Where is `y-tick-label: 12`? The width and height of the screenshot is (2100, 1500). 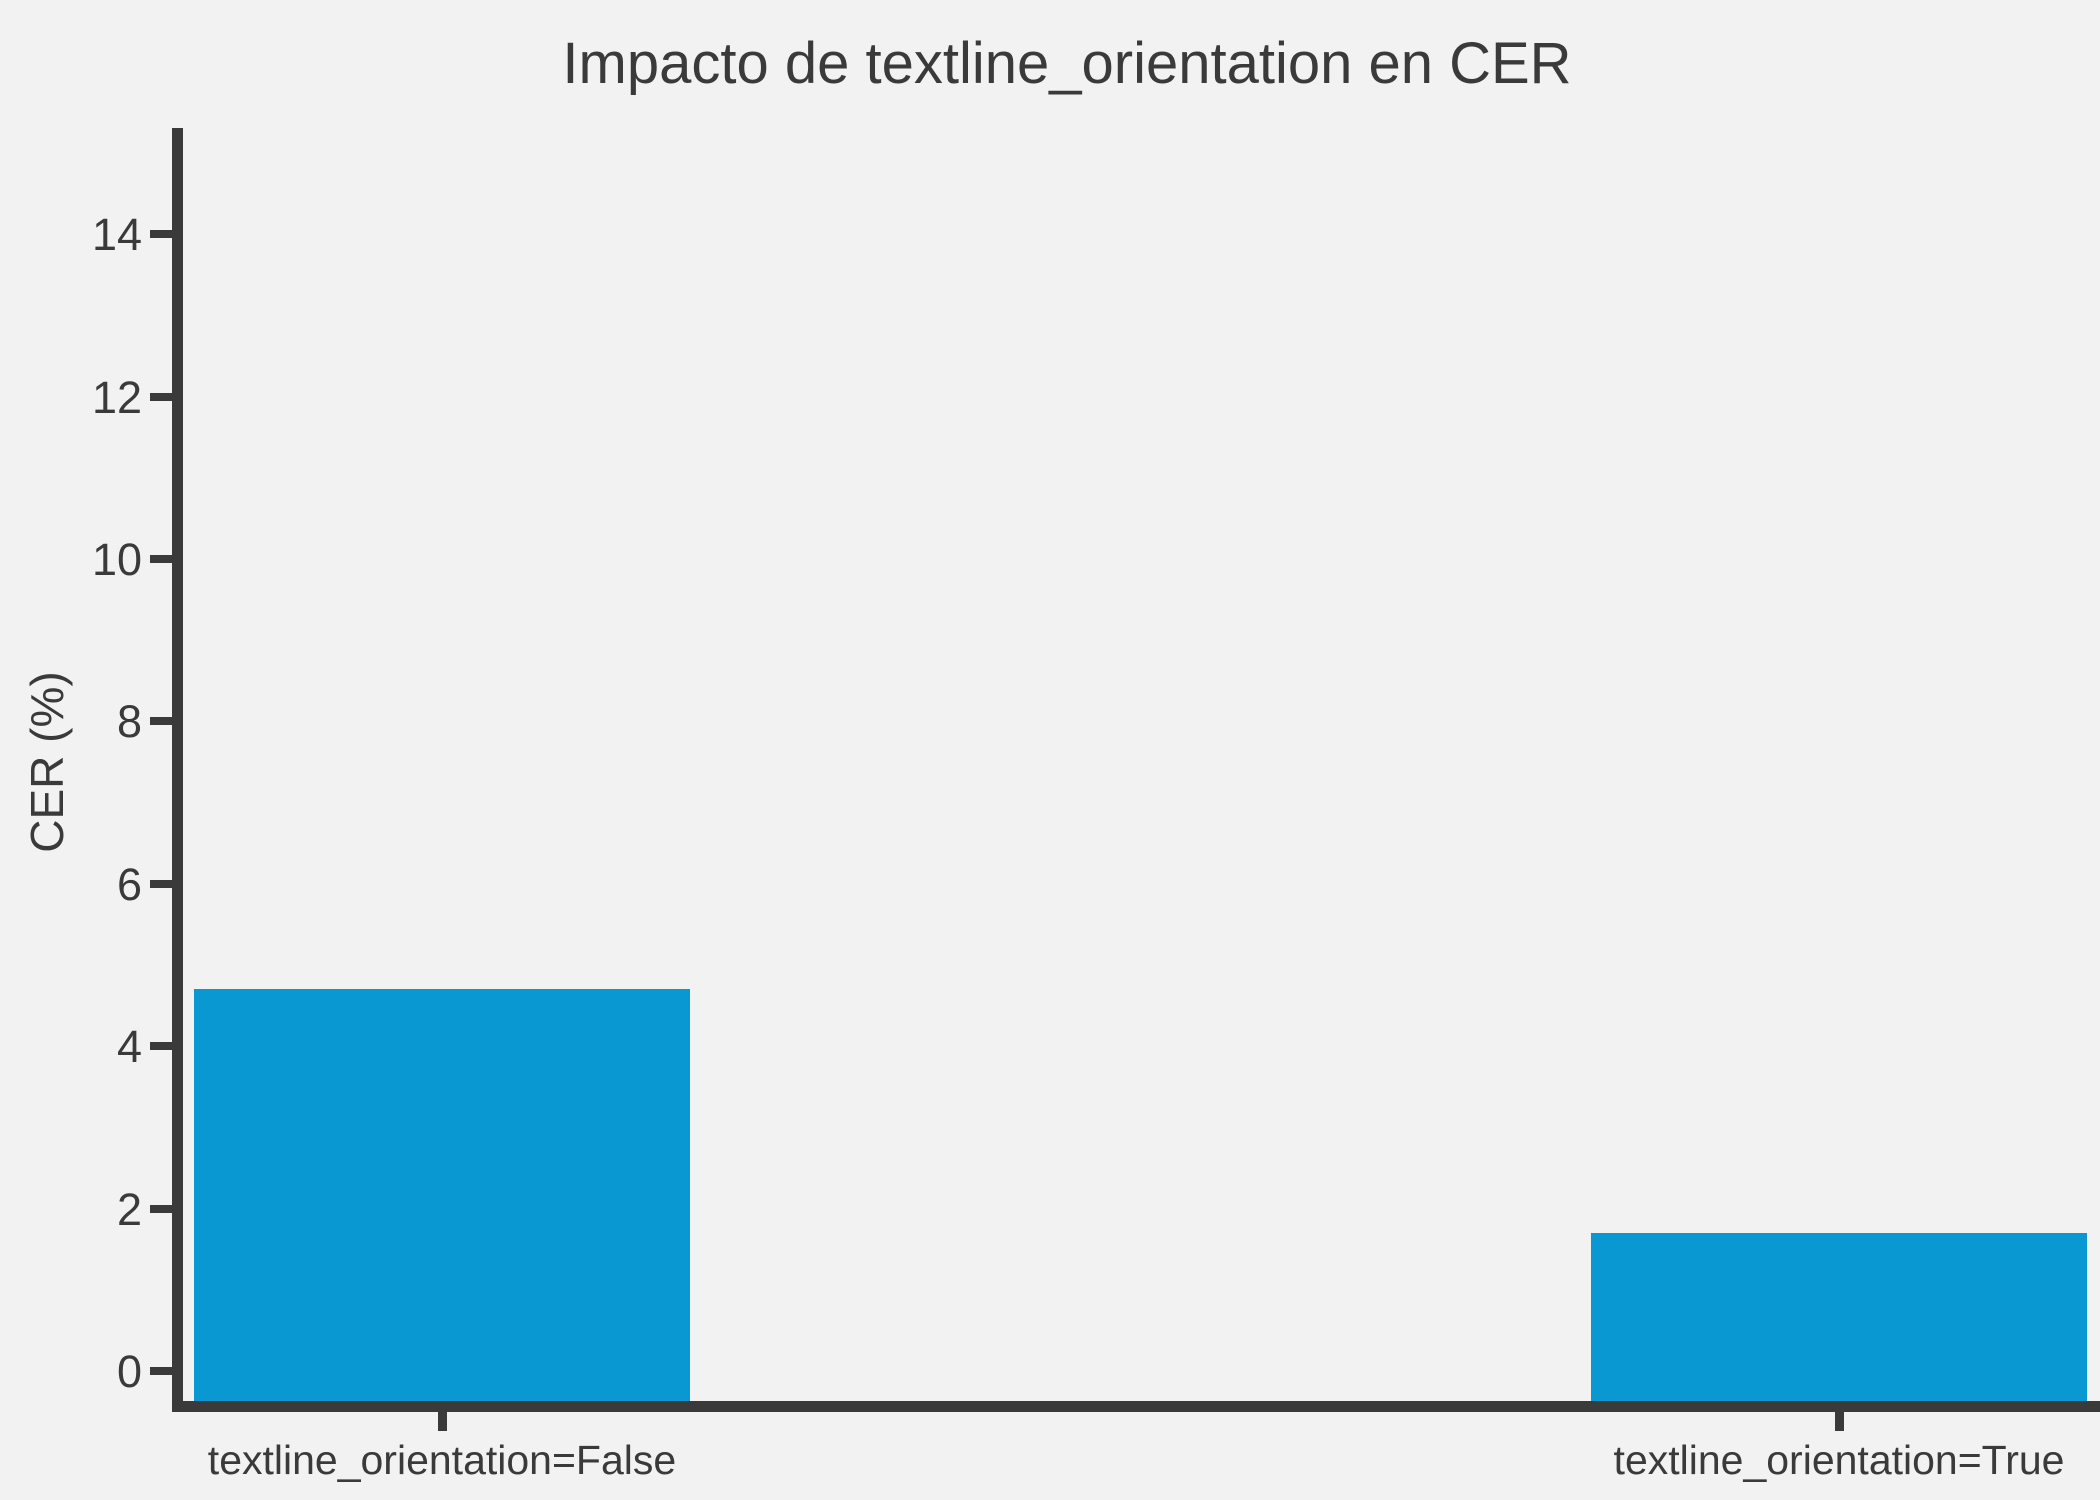 y-tick-label: 12 is located at coordinates (116, 397).